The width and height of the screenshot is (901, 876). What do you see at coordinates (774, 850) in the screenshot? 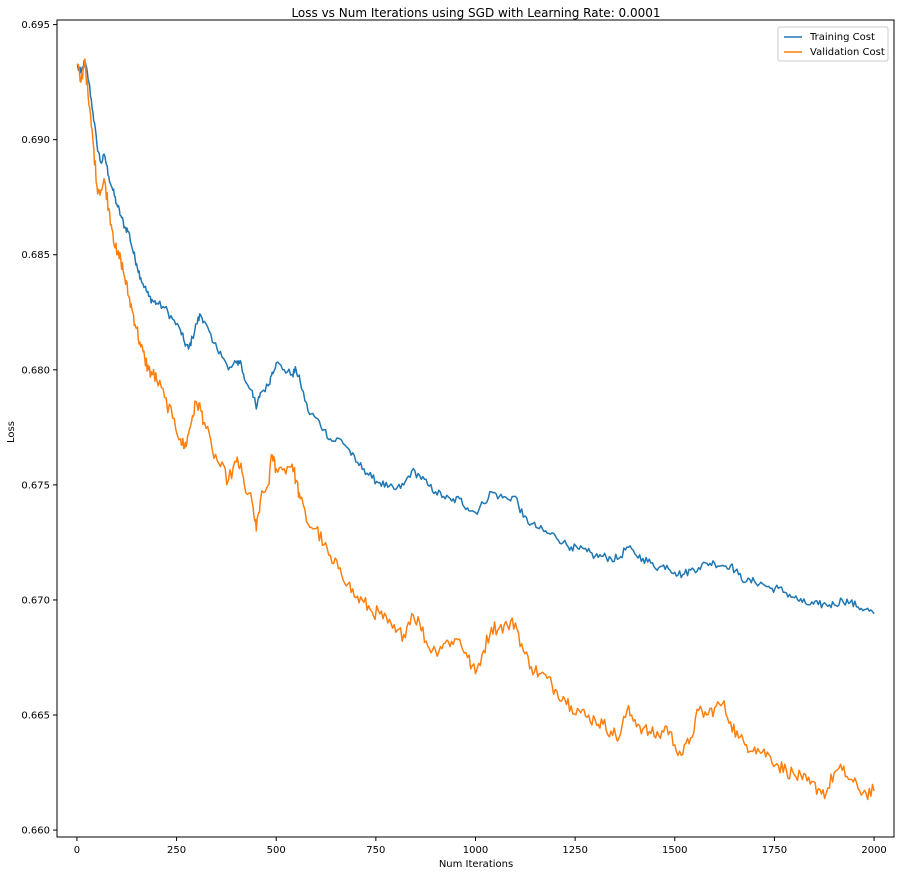
I see `x-tick-label: 1750` at bounding box center [774, 850].